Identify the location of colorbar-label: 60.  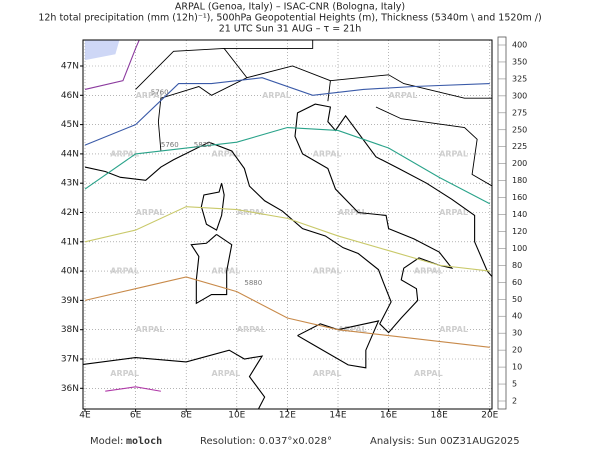
(517, 282).